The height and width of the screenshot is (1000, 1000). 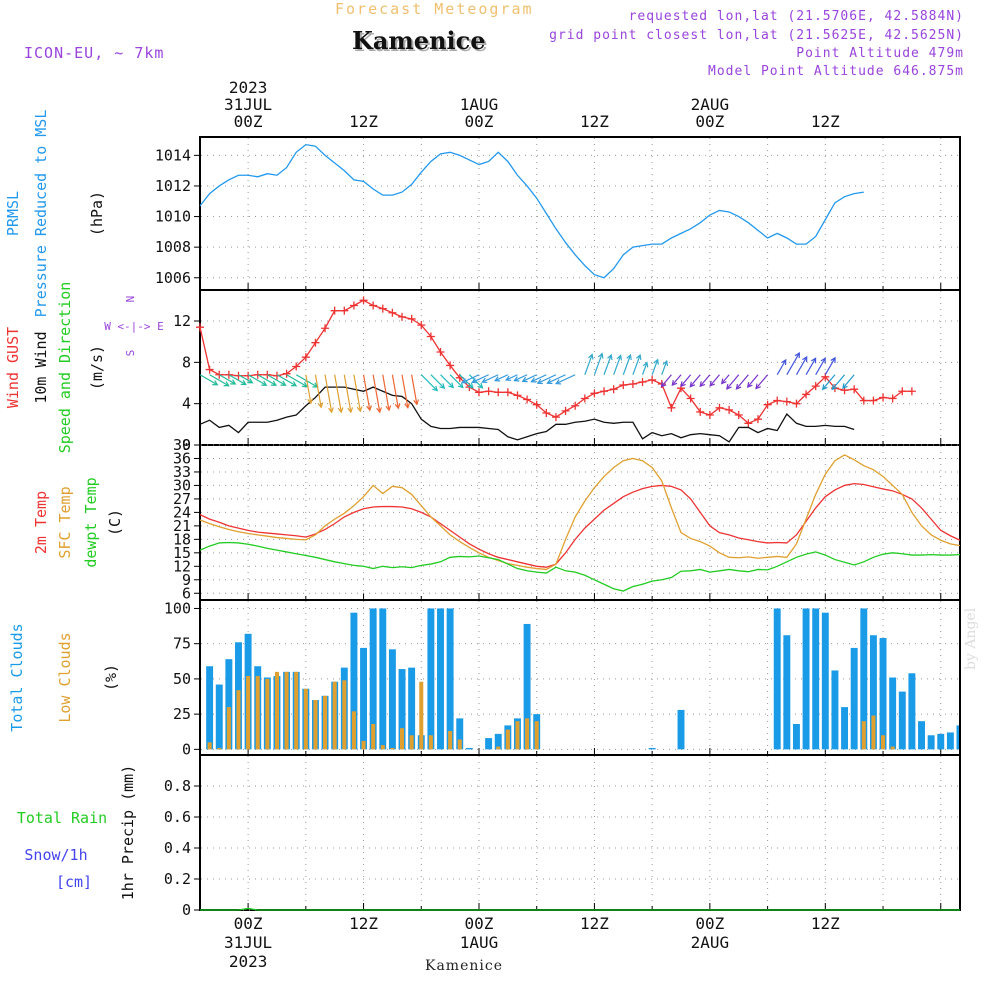 What do you see at coordinates (836, 71) in the screenshot?
I see `model-altitude: Model Point Altitude 646.875m` at bounding box center [836, 71].